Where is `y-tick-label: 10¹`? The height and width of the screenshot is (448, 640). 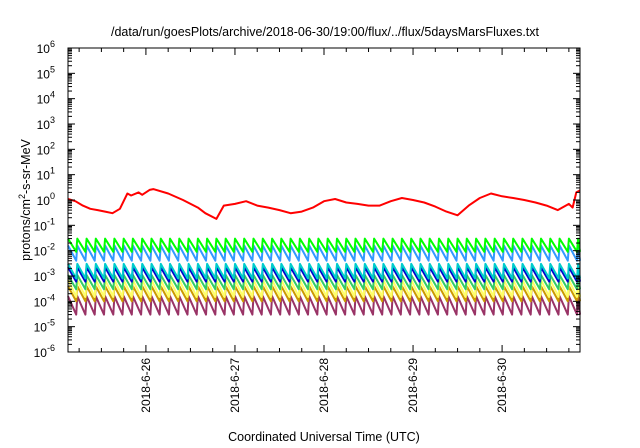
y-tick-label: 10¹ is located at coordinates (46, 174).